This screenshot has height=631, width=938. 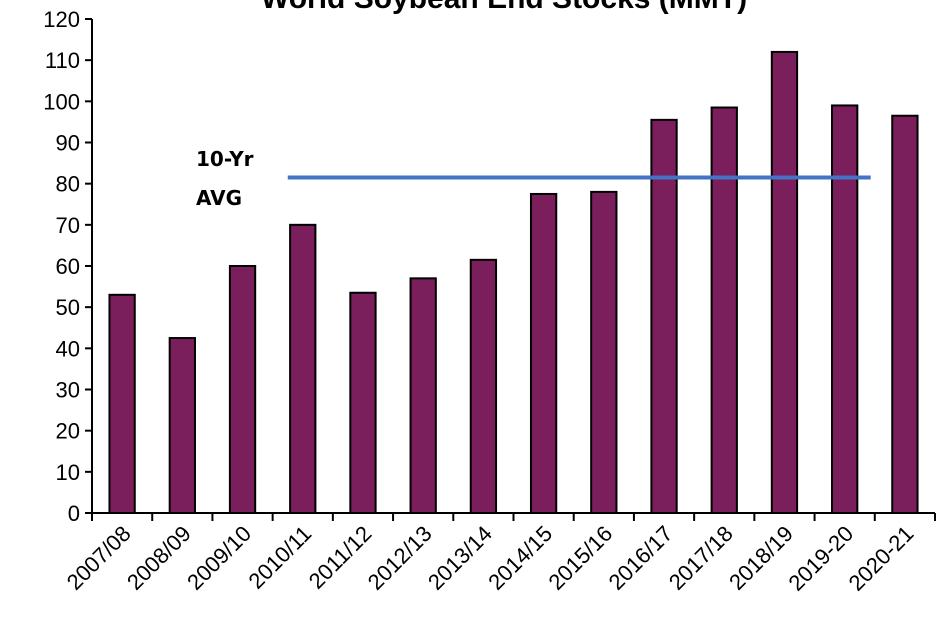 What do you see at coordinates (68, 431) in the screenshot?
I see `y-tick-label: 20` at bounding box center [68, 431].